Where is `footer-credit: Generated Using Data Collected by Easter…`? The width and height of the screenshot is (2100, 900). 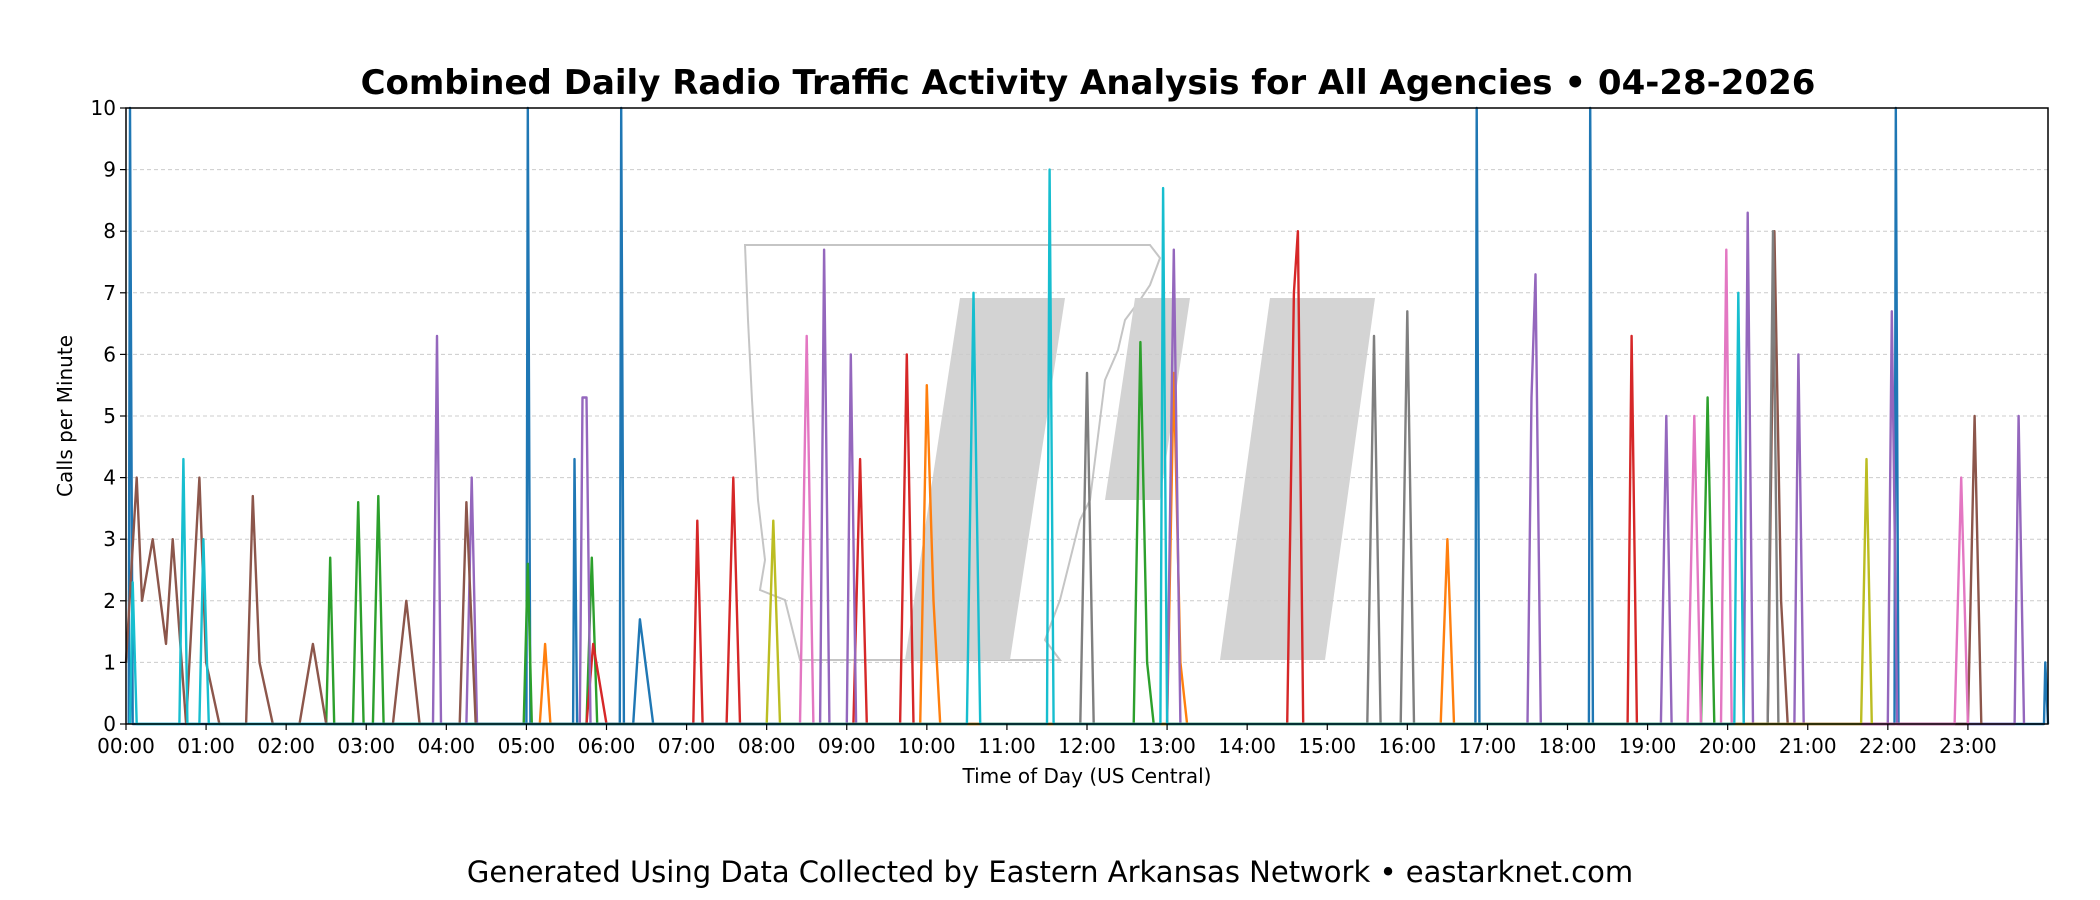
footer-credit: Generated Using Data Collected by Easter… is located at coordinates (1050, 872).